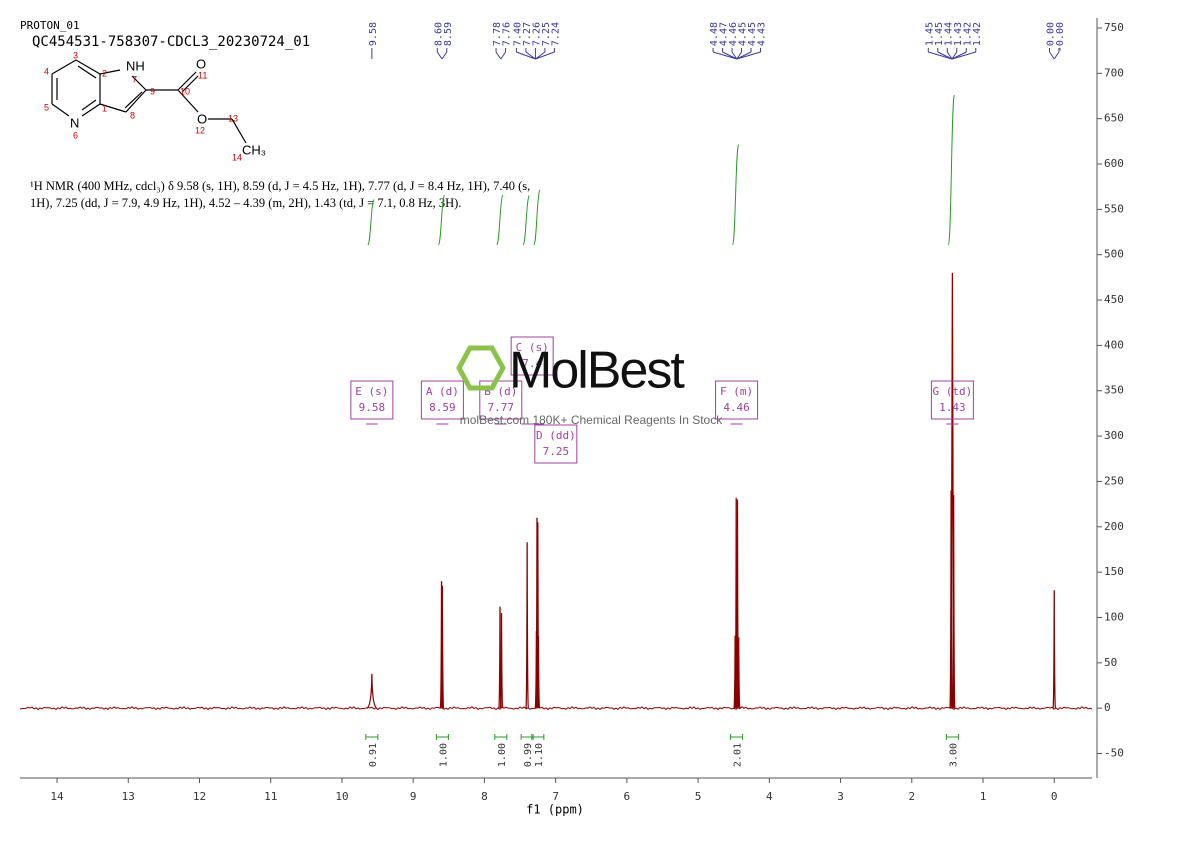 The width and height of the screenshot is (1190, 841). I want to click on x-tick-label: 2, so click(911, 796).